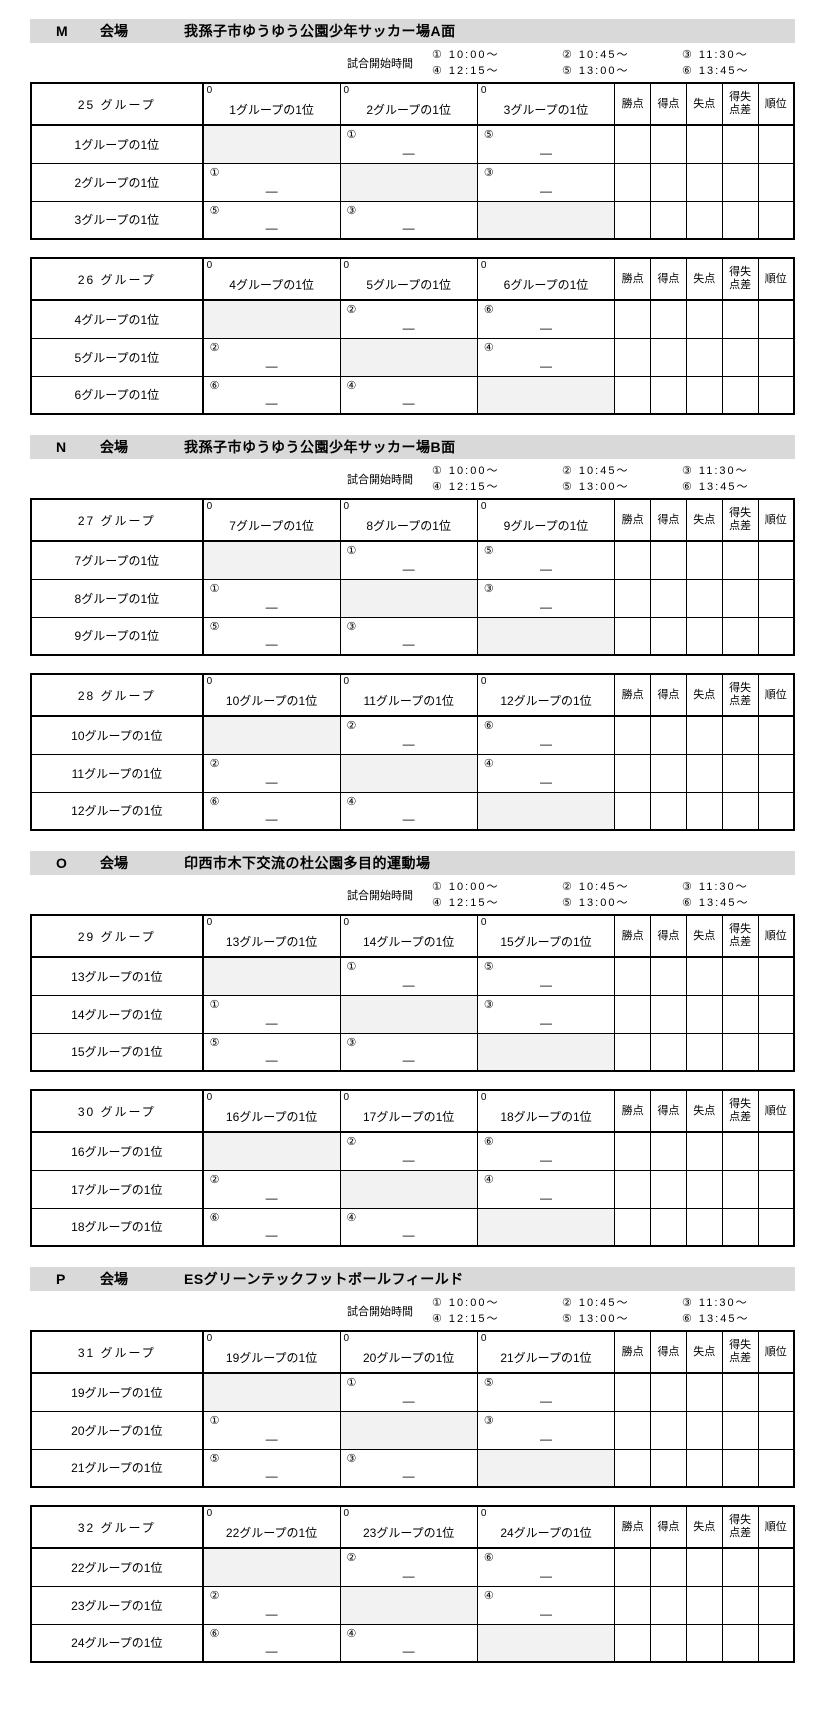  What do you see at coordinates (704, 1111) in the screenshot?
I see `stat-column-header: 失点` at bounding box center [704, 1111].